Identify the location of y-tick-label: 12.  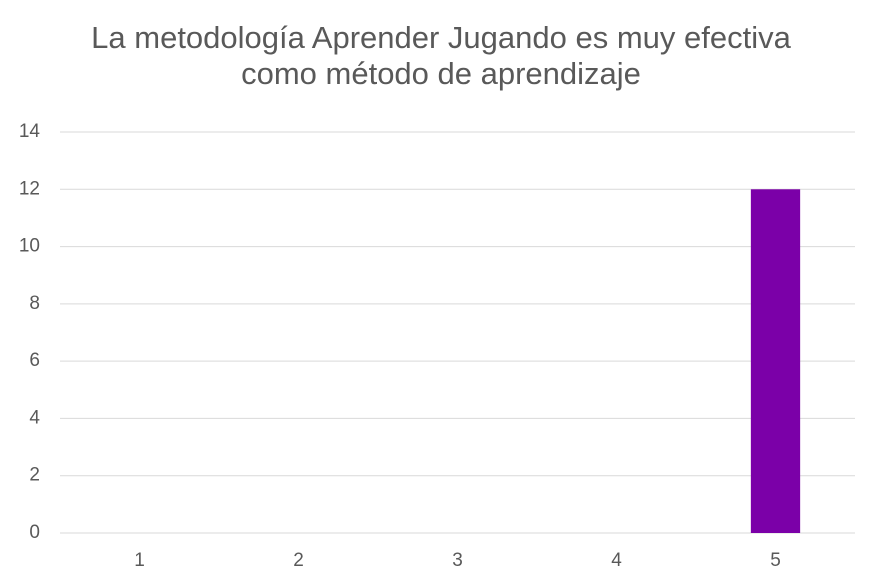
(29, 188).